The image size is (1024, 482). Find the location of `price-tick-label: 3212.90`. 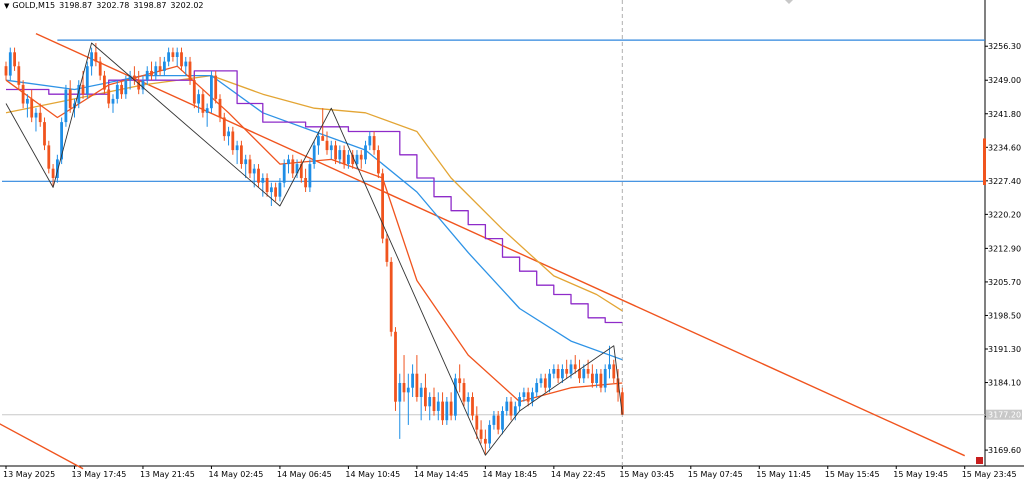

price-tick-label: 3212.90 is located at coordinates (1004, 248).